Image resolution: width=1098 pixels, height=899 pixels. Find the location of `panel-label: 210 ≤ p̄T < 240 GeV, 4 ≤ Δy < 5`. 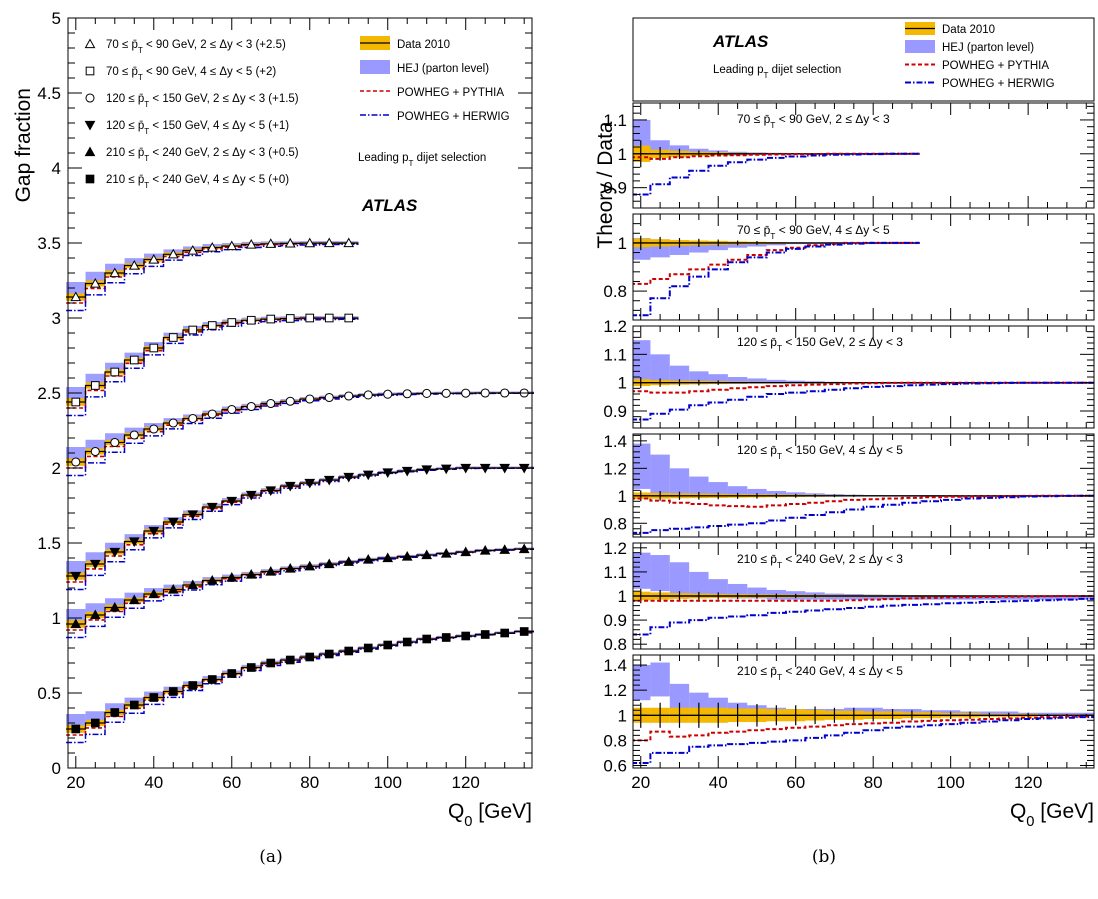

panel-label: 210 ≤ p̄T < 240 GeV, 4 ≤ Δy < 5 is located at coordinates (820, 673).